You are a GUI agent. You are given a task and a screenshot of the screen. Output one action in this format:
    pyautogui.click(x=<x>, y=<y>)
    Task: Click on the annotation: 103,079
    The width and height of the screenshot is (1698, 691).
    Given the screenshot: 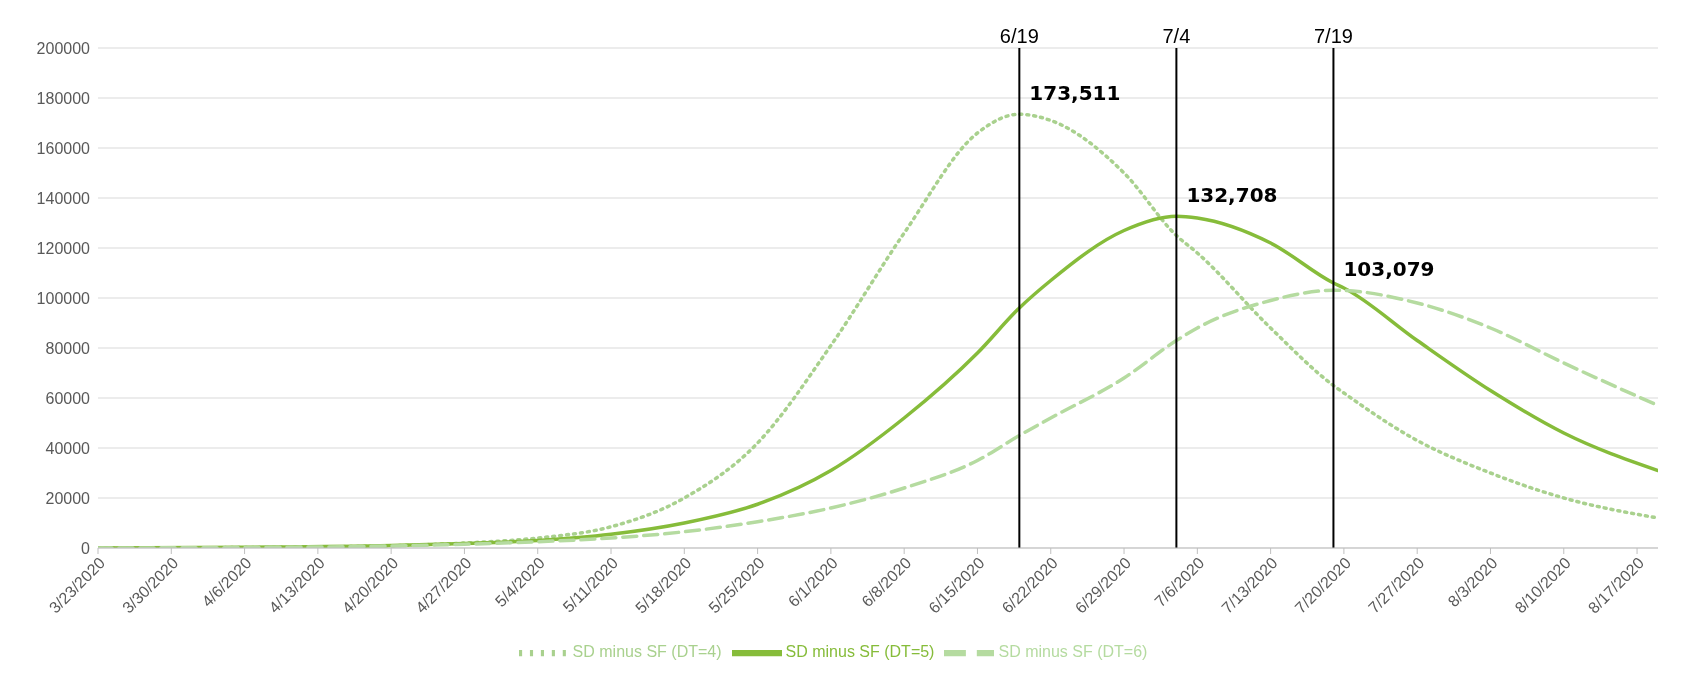 What is the action you would take?
    pyautogui.click(x=1389, y=269)
    